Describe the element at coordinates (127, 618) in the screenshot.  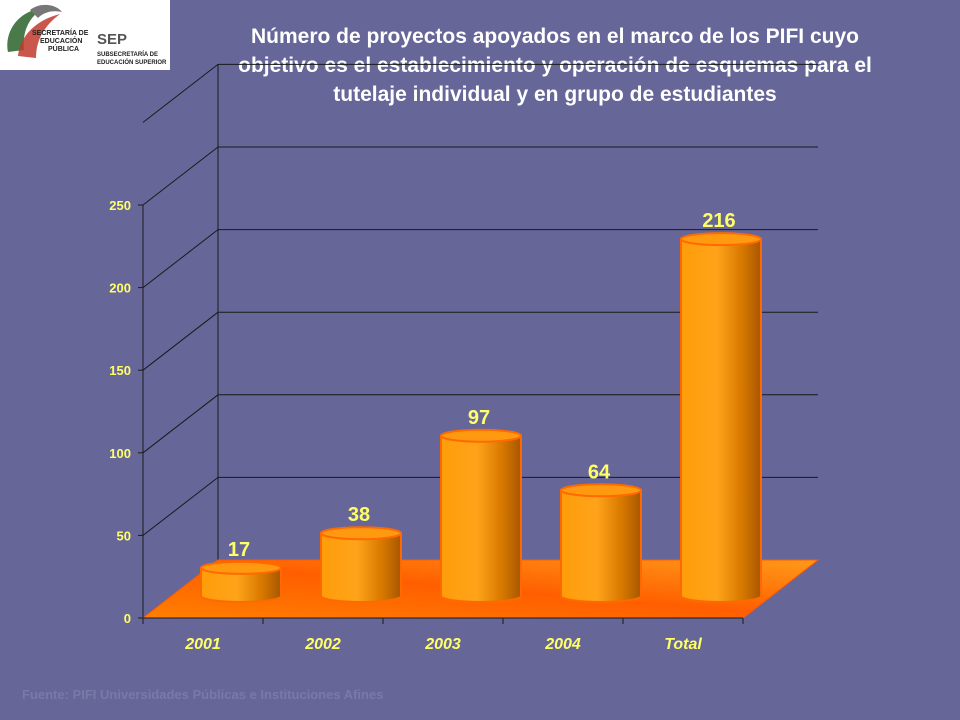
I see `y-tick-label: 0` at that location.